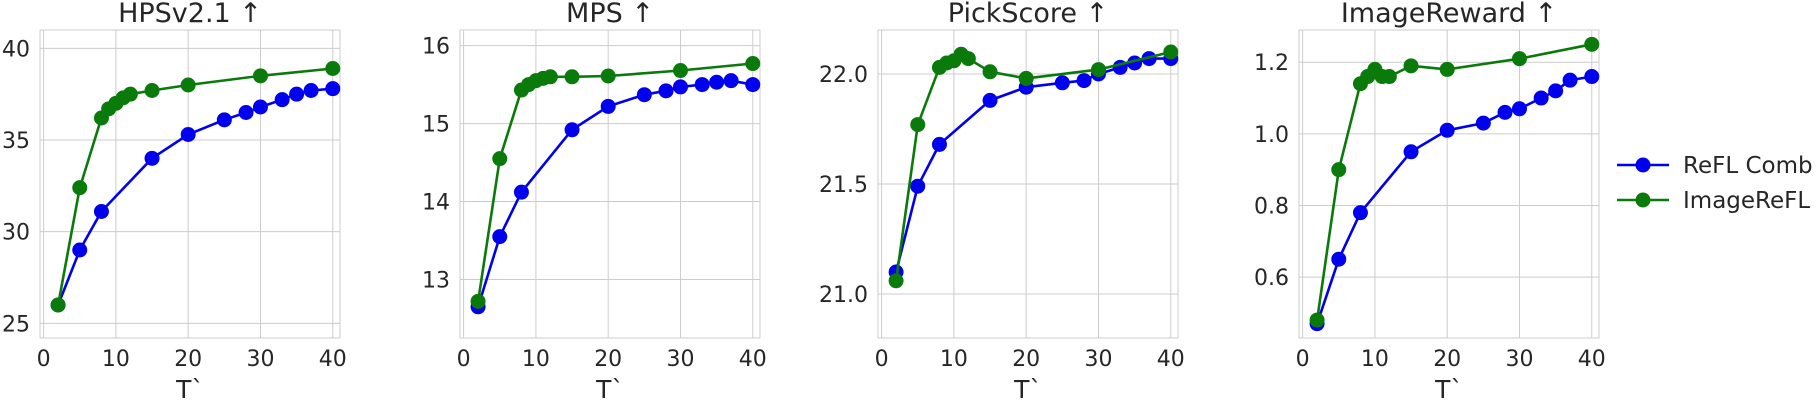 This screenshot has width=1819, height=402. I want to click on legend-label-imagerefl: ImageReFL, so click(1746, 201).